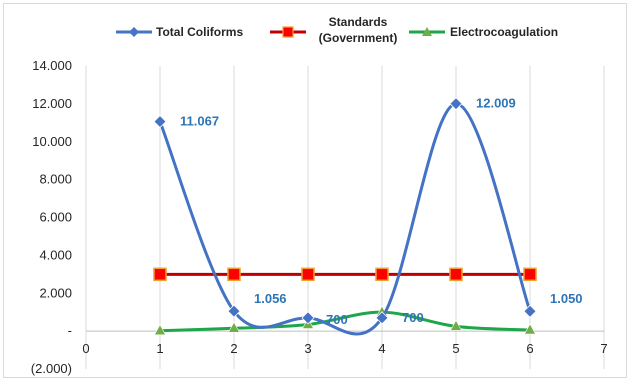  What do you see at coordinates (307, 348) in the screenshot?
I see `x-tick-label: 3` at bounding box center [307, 348].